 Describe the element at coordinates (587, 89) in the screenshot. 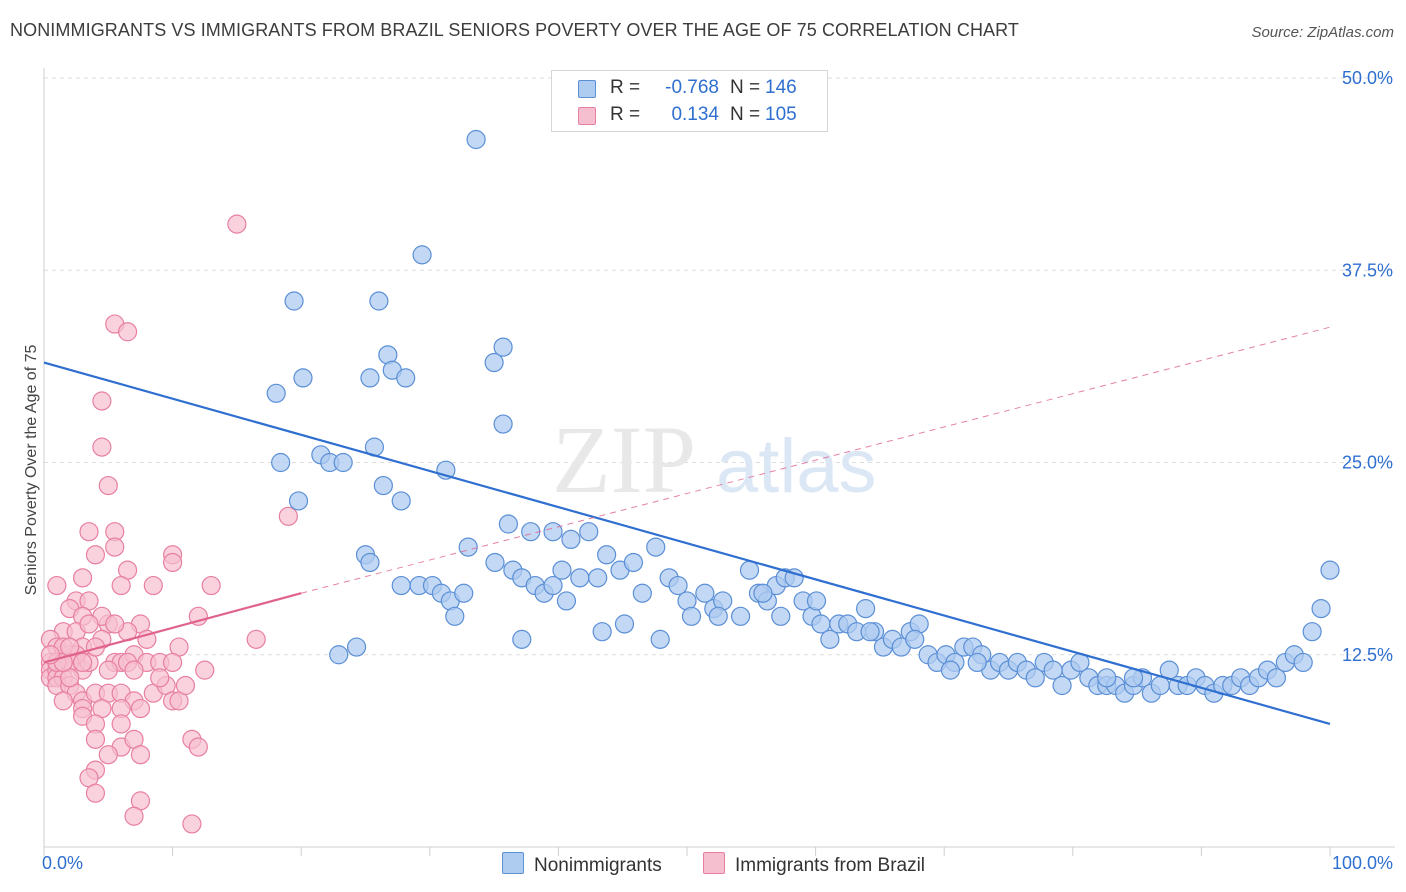

I see `legend-swatch-blue` at that location.